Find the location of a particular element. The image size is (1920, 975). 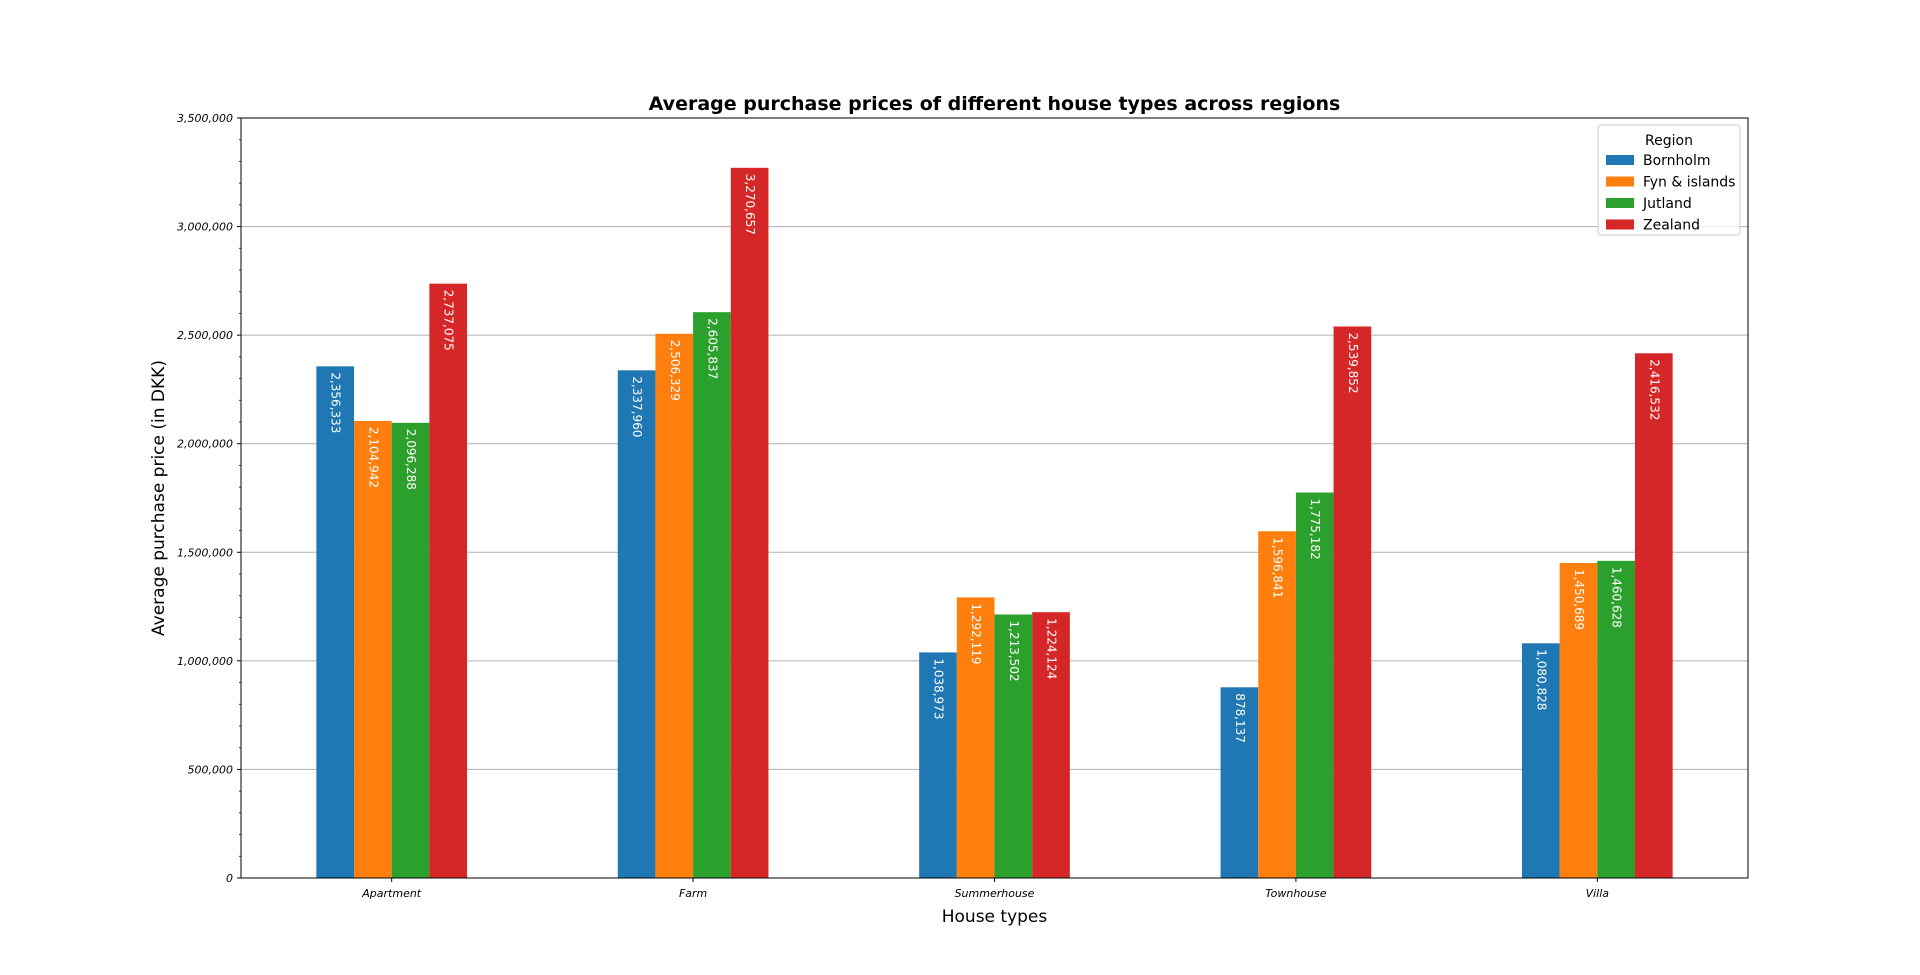

bar-value-label: 1,460,628 is located at coordinates (1617, 597).